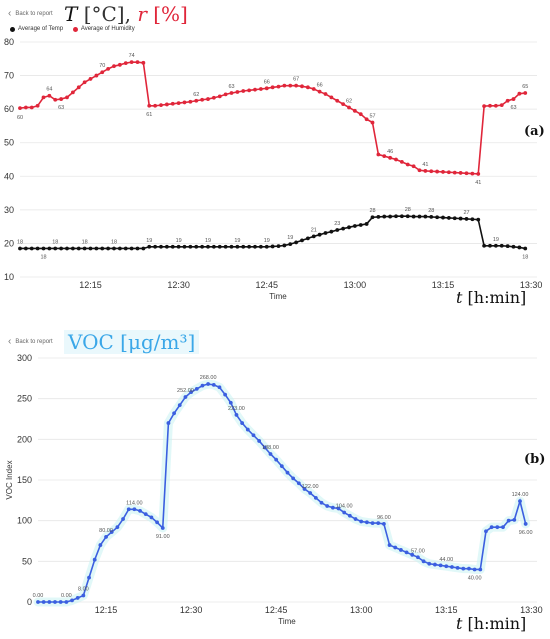  I want to click on data-label-voc: 80.00, so click(106, 531).